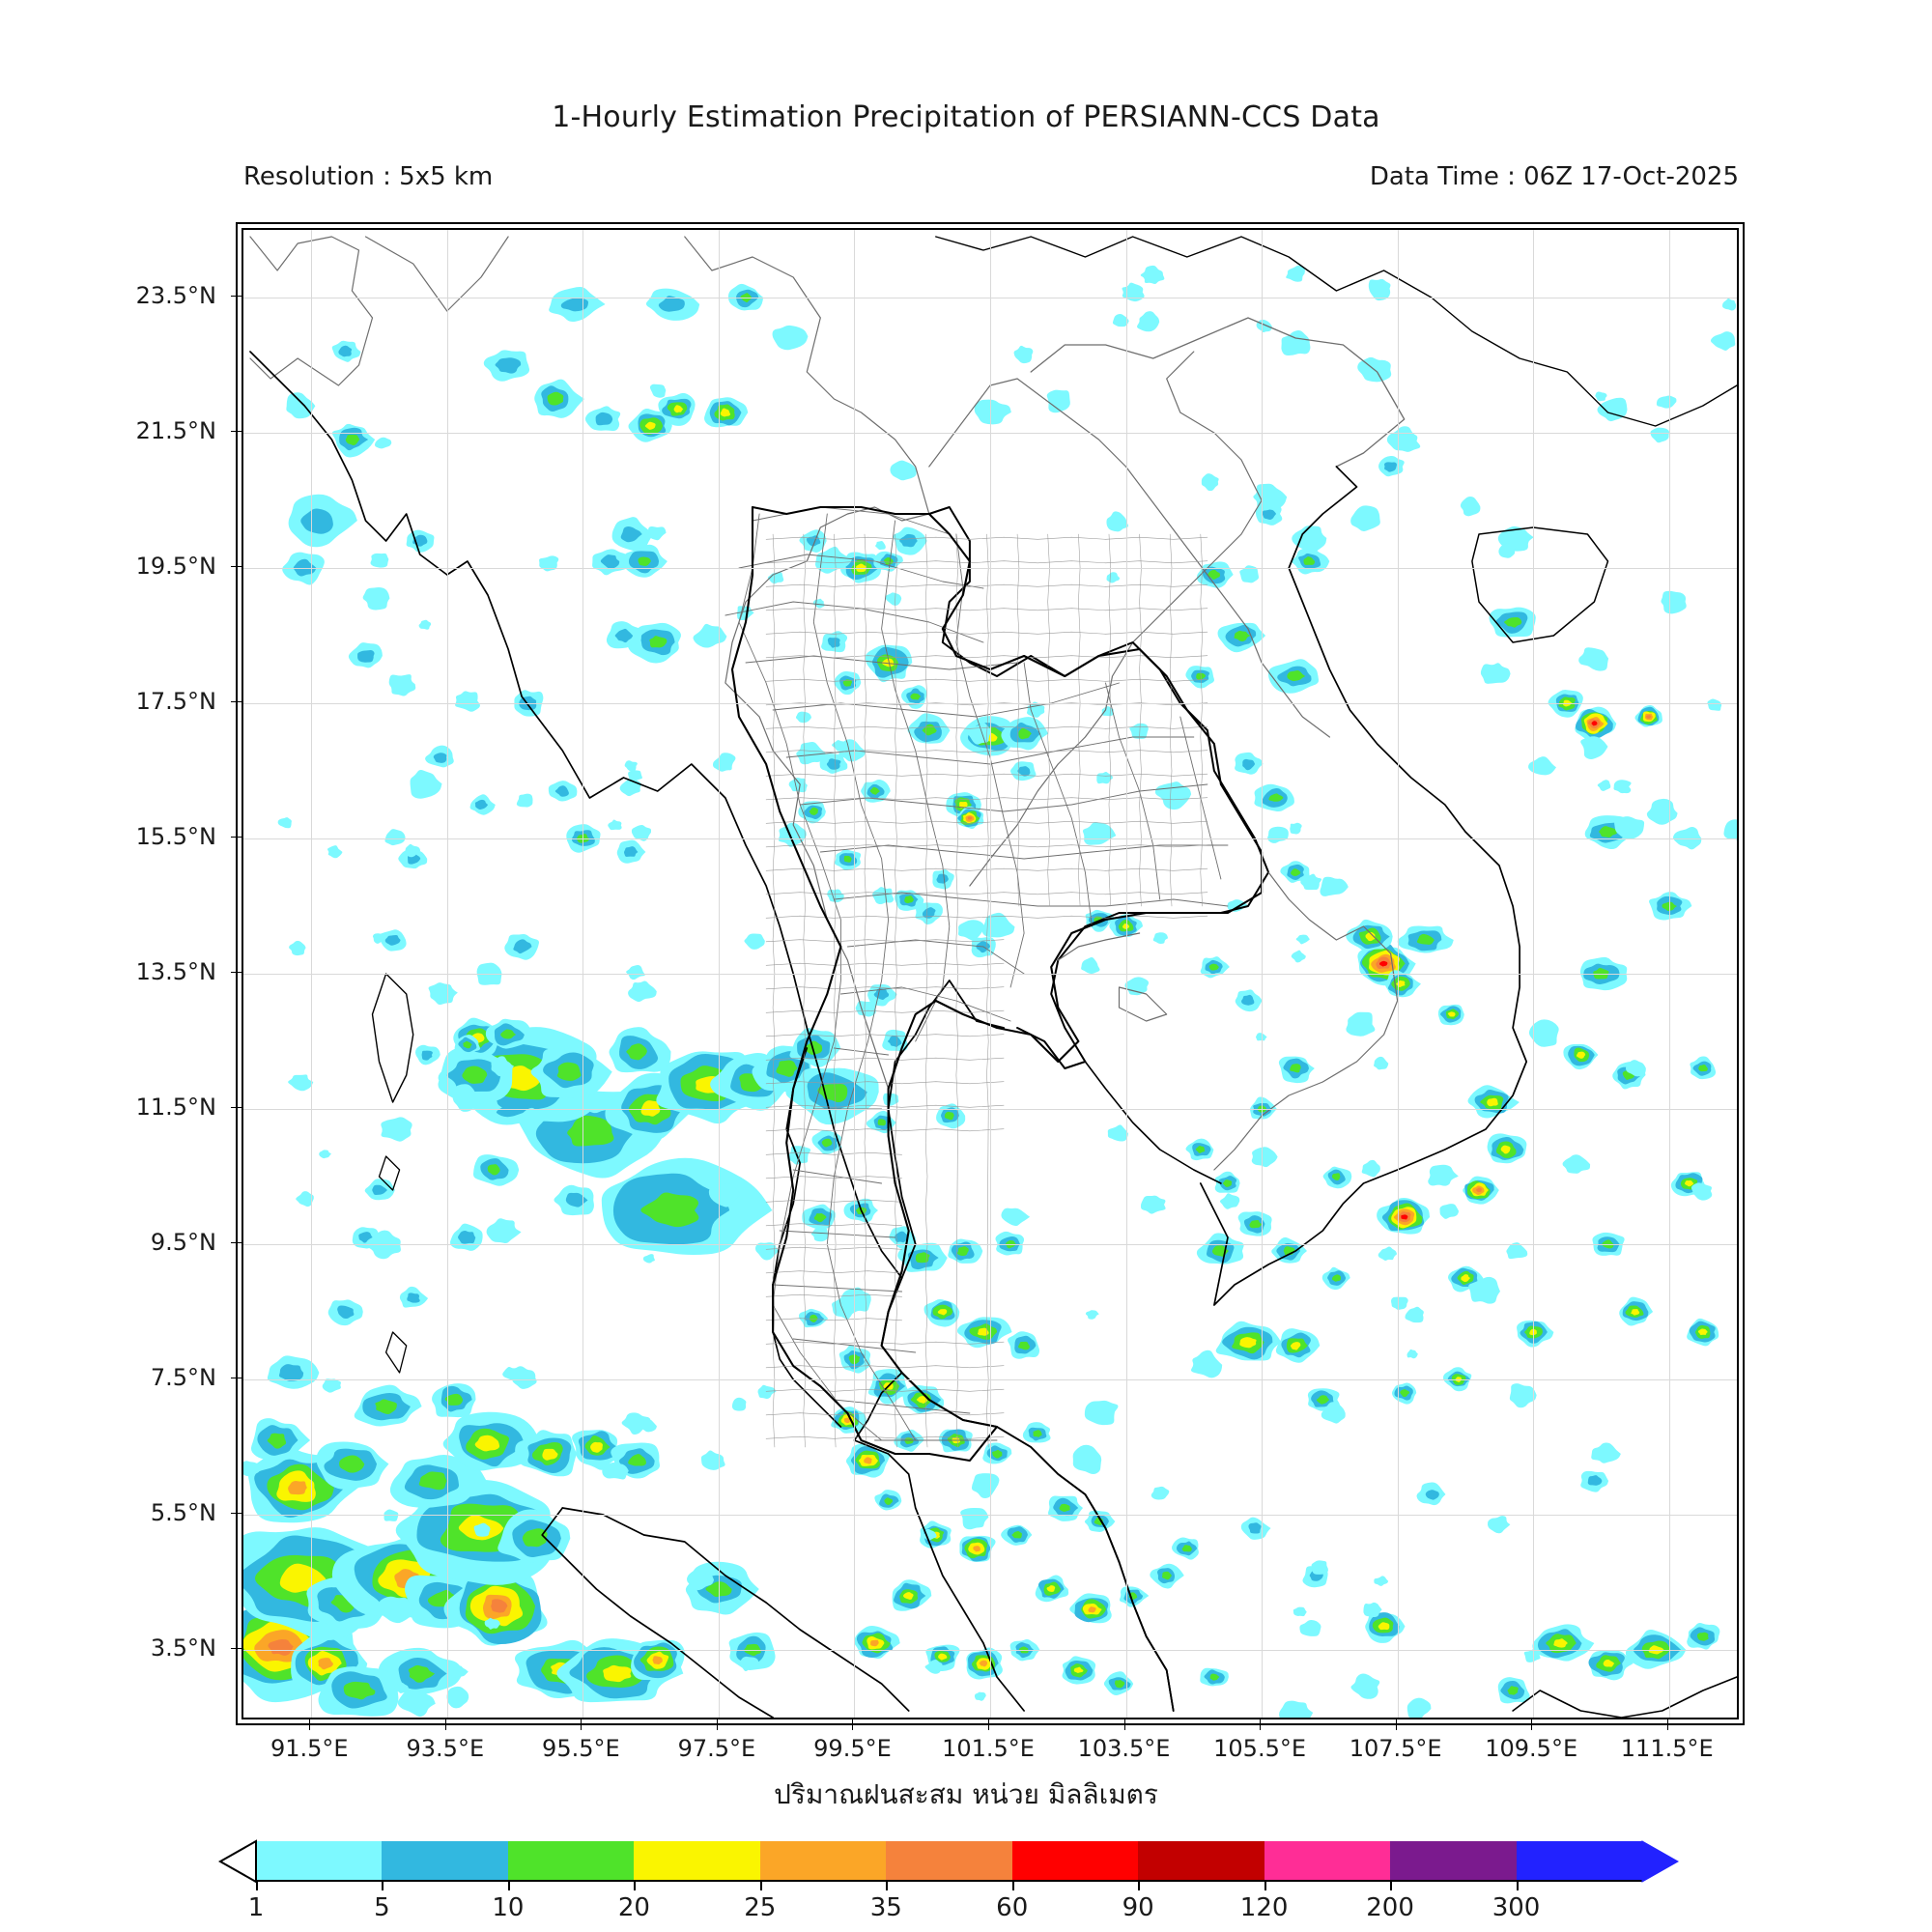 Image resolution: width=1932 pixels, height=1932 pixels. What do you see at coordinates (633, 1907) in the screenshot?
I see `colorbar-tick-label: 20` at bounding box center [633, 1907].